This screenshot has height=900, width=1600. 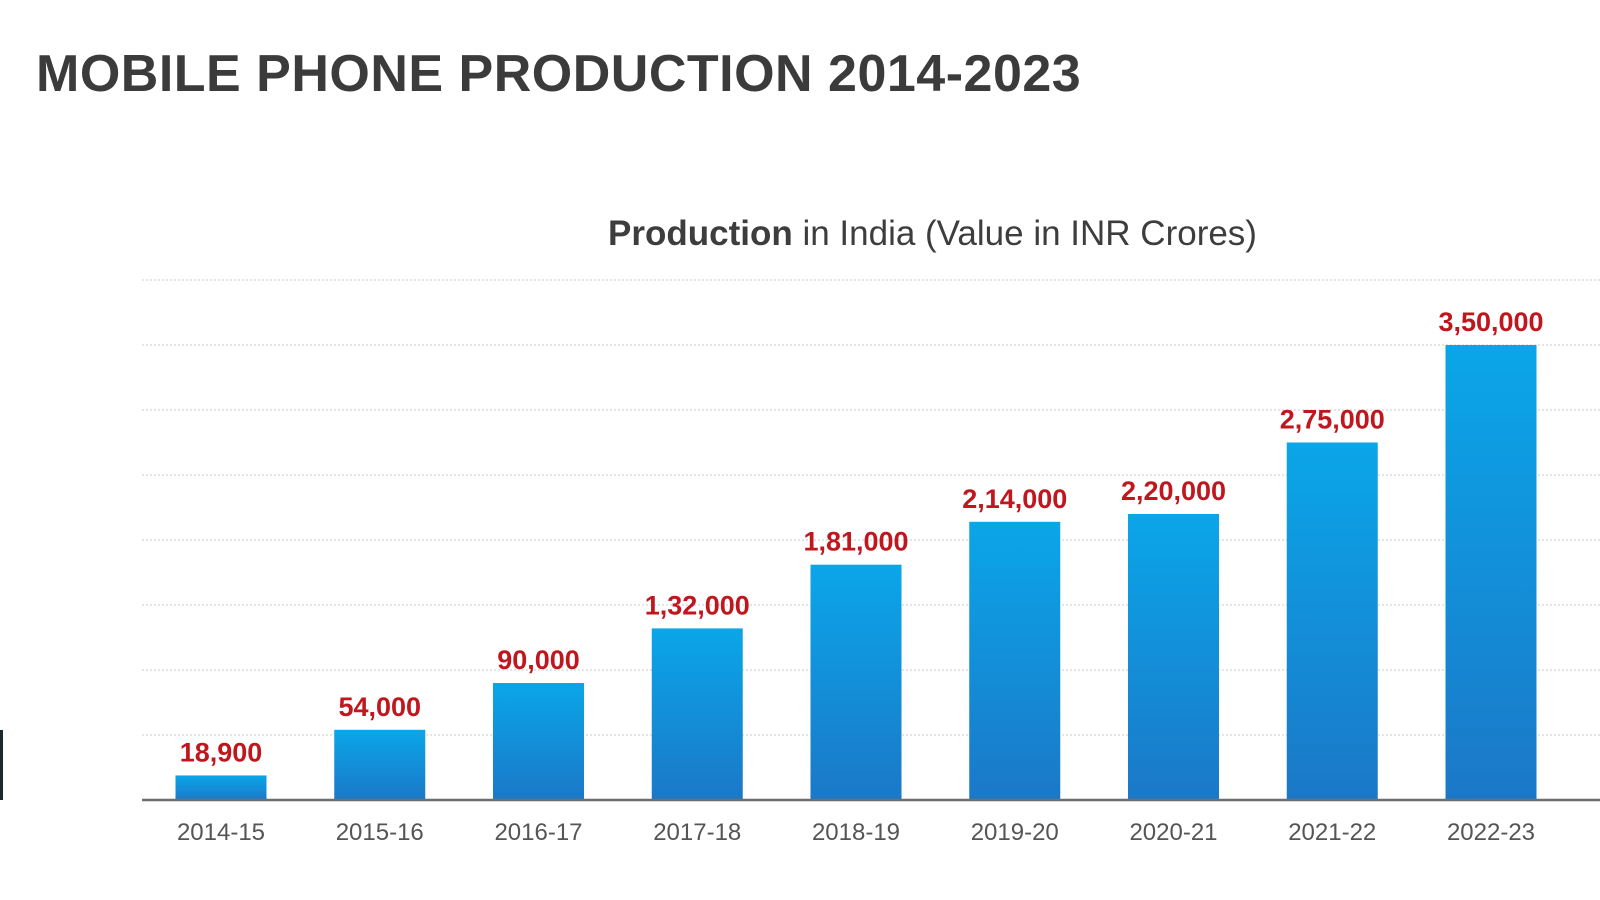 What do you see at coordinates (1332, 420) in the screenshot?
I see `value-label-2021-22: 2,75,000` at bounding box center [1332, 420].